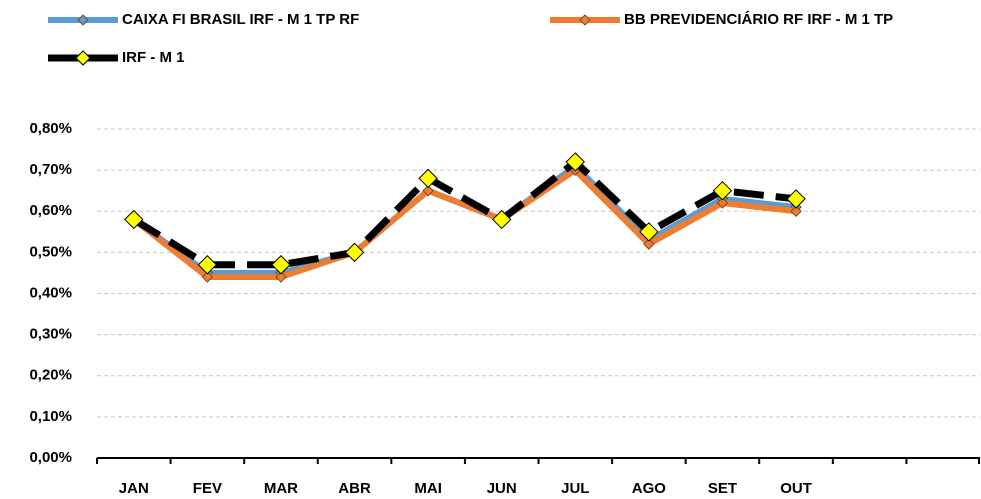  I want to click on x-tick-label: OUT, so click(796, 488).